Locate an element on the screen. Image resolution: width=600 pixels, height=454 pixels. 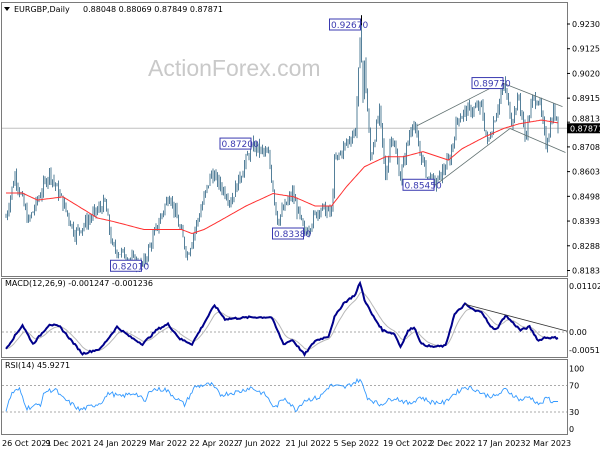
annotation-label: 0.92670 is located at coordinates (349, 26).